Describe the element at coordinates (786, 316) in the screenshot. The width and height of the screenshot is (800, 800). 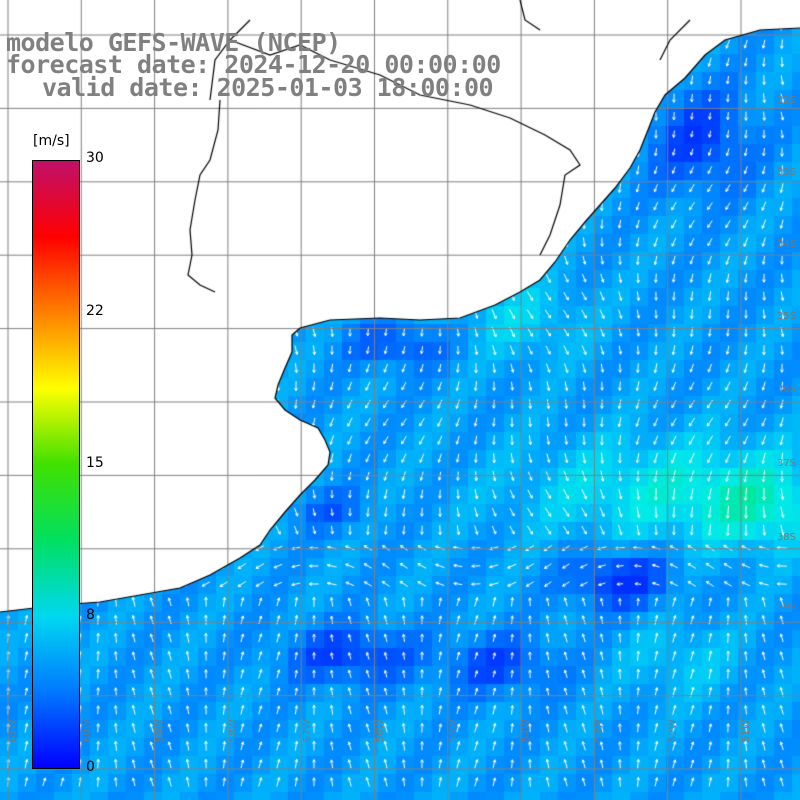
I see `lat-label-35s: 35S` at that location.